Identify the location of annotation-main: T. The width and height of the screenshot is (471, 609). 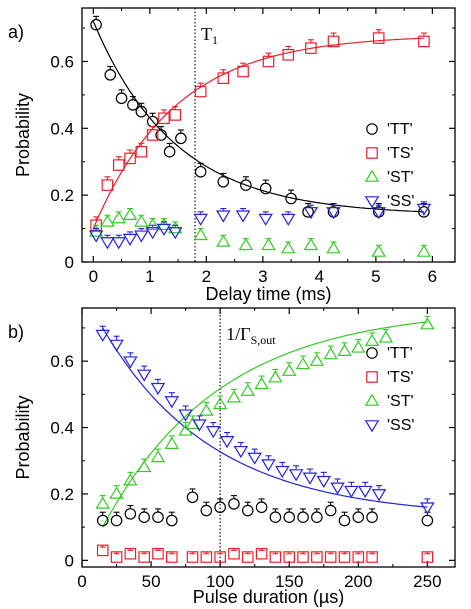
(206, 34).